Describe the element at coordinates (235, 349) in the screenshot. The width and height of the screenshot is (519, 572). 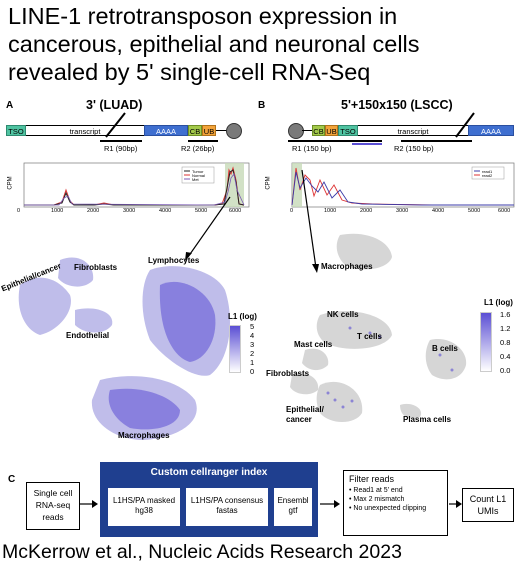
I see `legend-a-colorbar` at that location.